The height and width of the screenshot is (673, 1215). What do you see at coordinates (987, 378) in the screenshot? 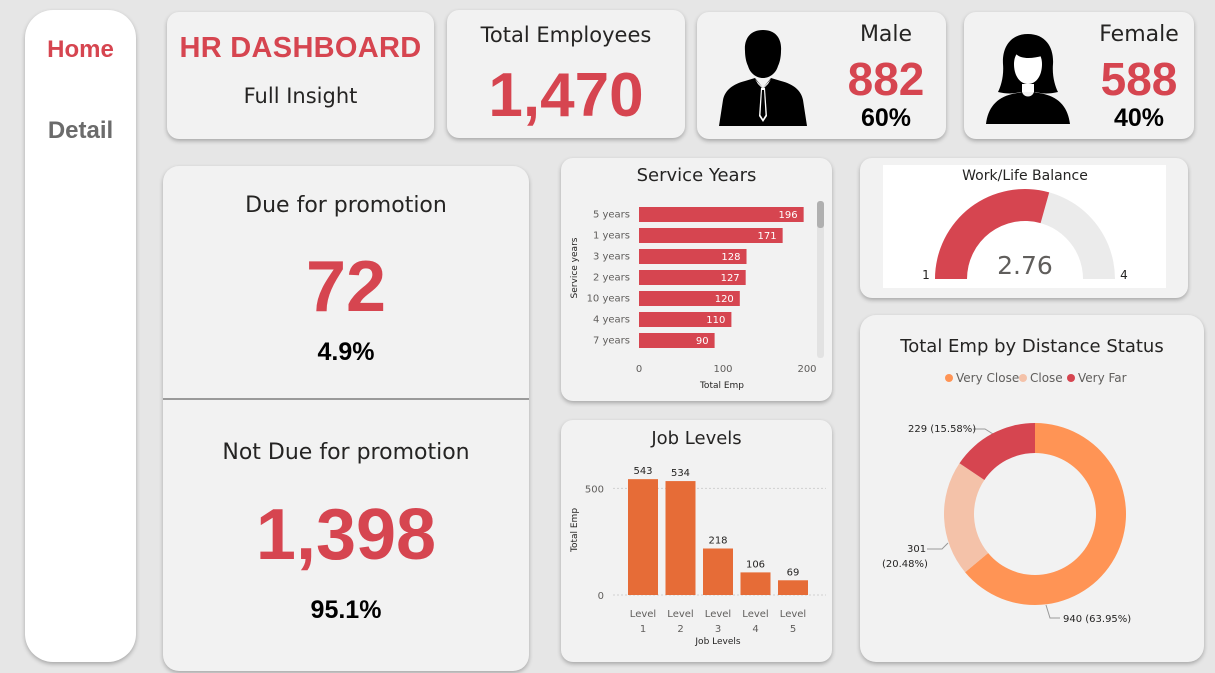
I see `legend-very-close: Very Close` at bounding box center [987, 378].